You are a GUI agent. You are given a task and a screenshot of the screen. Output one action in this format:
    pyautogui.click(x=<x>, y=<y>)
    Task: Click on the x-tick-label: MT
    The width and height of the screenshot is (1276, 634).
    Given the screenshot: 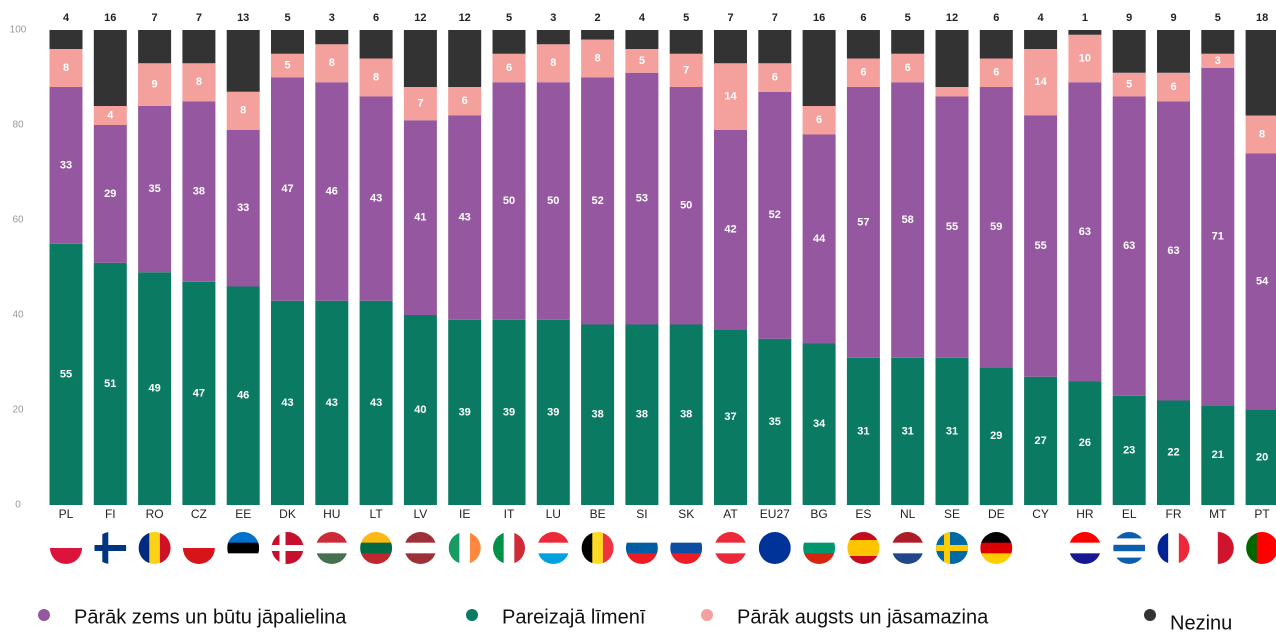 What is the action you would take?
    pyautogui.click(x=1218, y=514)
    